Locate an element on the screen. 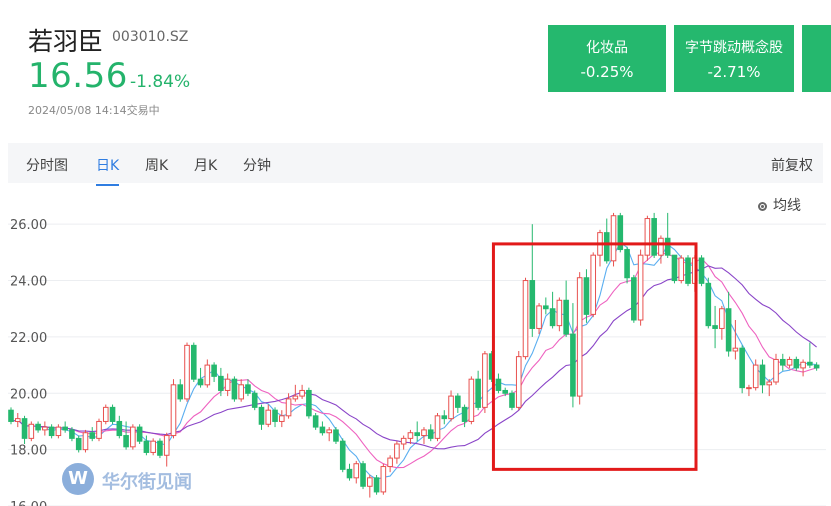  ma-toggle: 均线 is located at coordinates (779, 205).